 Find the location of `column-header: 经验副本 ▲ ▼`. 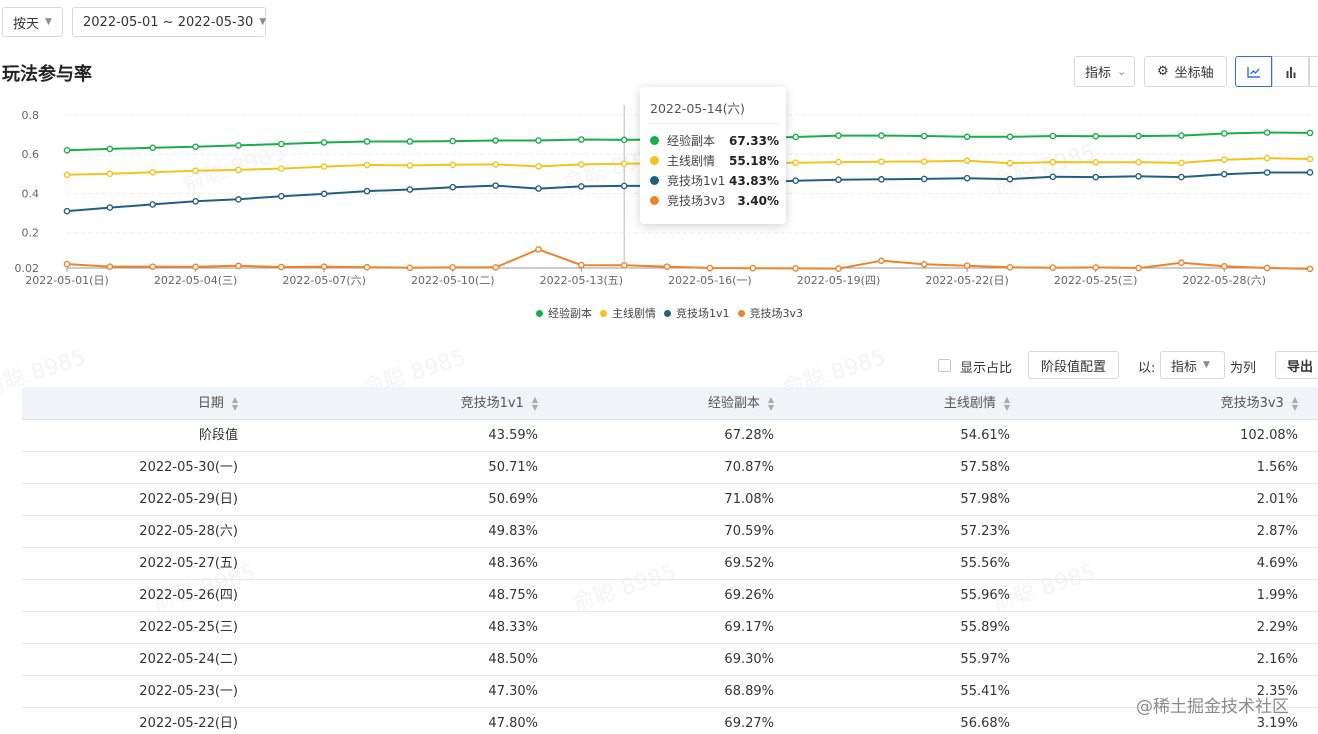

column-header: 经验副本 ▲ ▼ is located at coordinates (656, 403).